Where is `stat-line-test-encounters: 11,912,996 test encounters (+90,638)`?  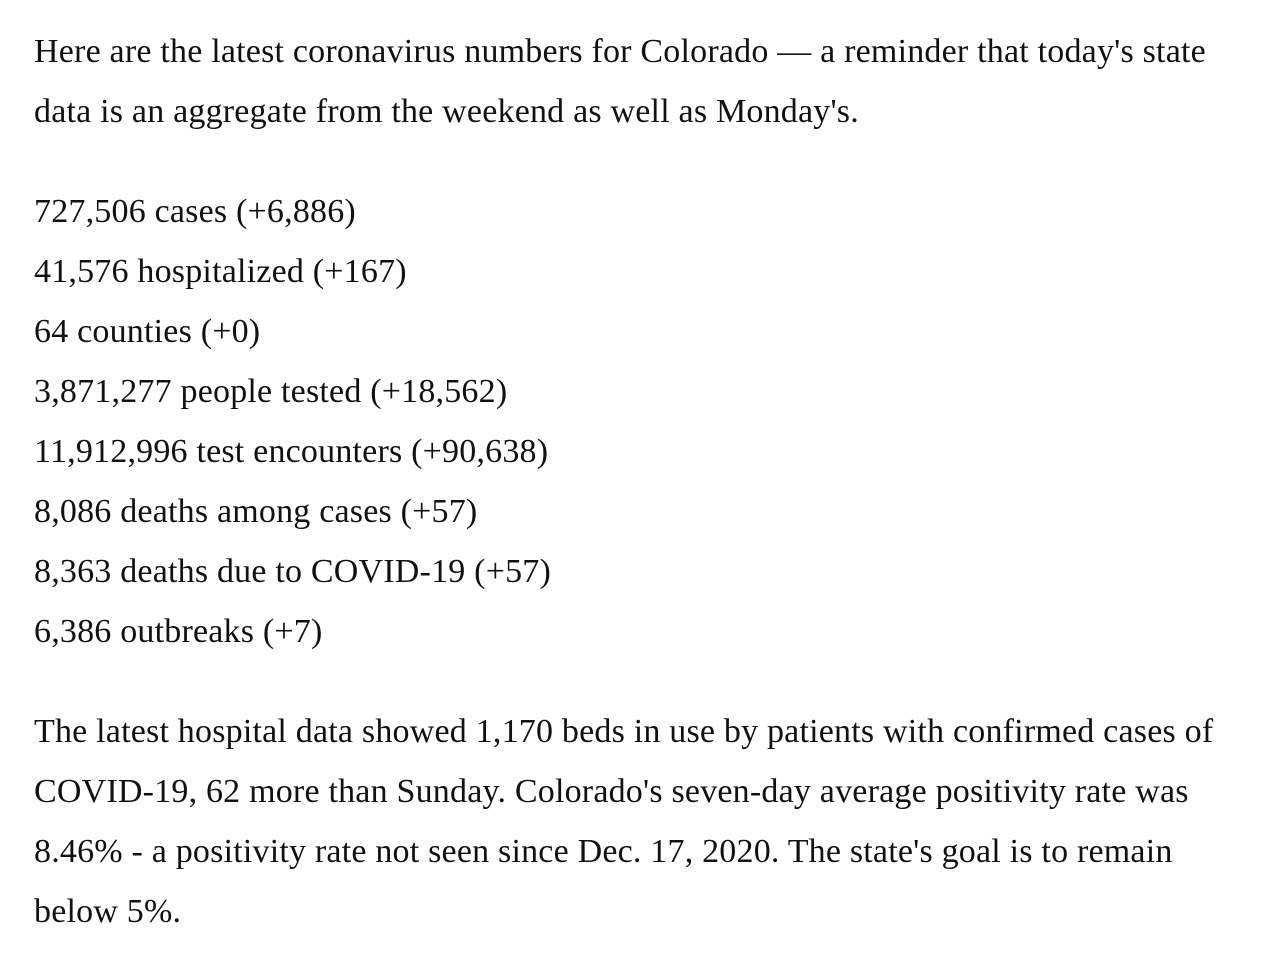 stat-line-test-encounters: 11,912,996 test encounters (+90,638) is located at coordinates (291, 451).